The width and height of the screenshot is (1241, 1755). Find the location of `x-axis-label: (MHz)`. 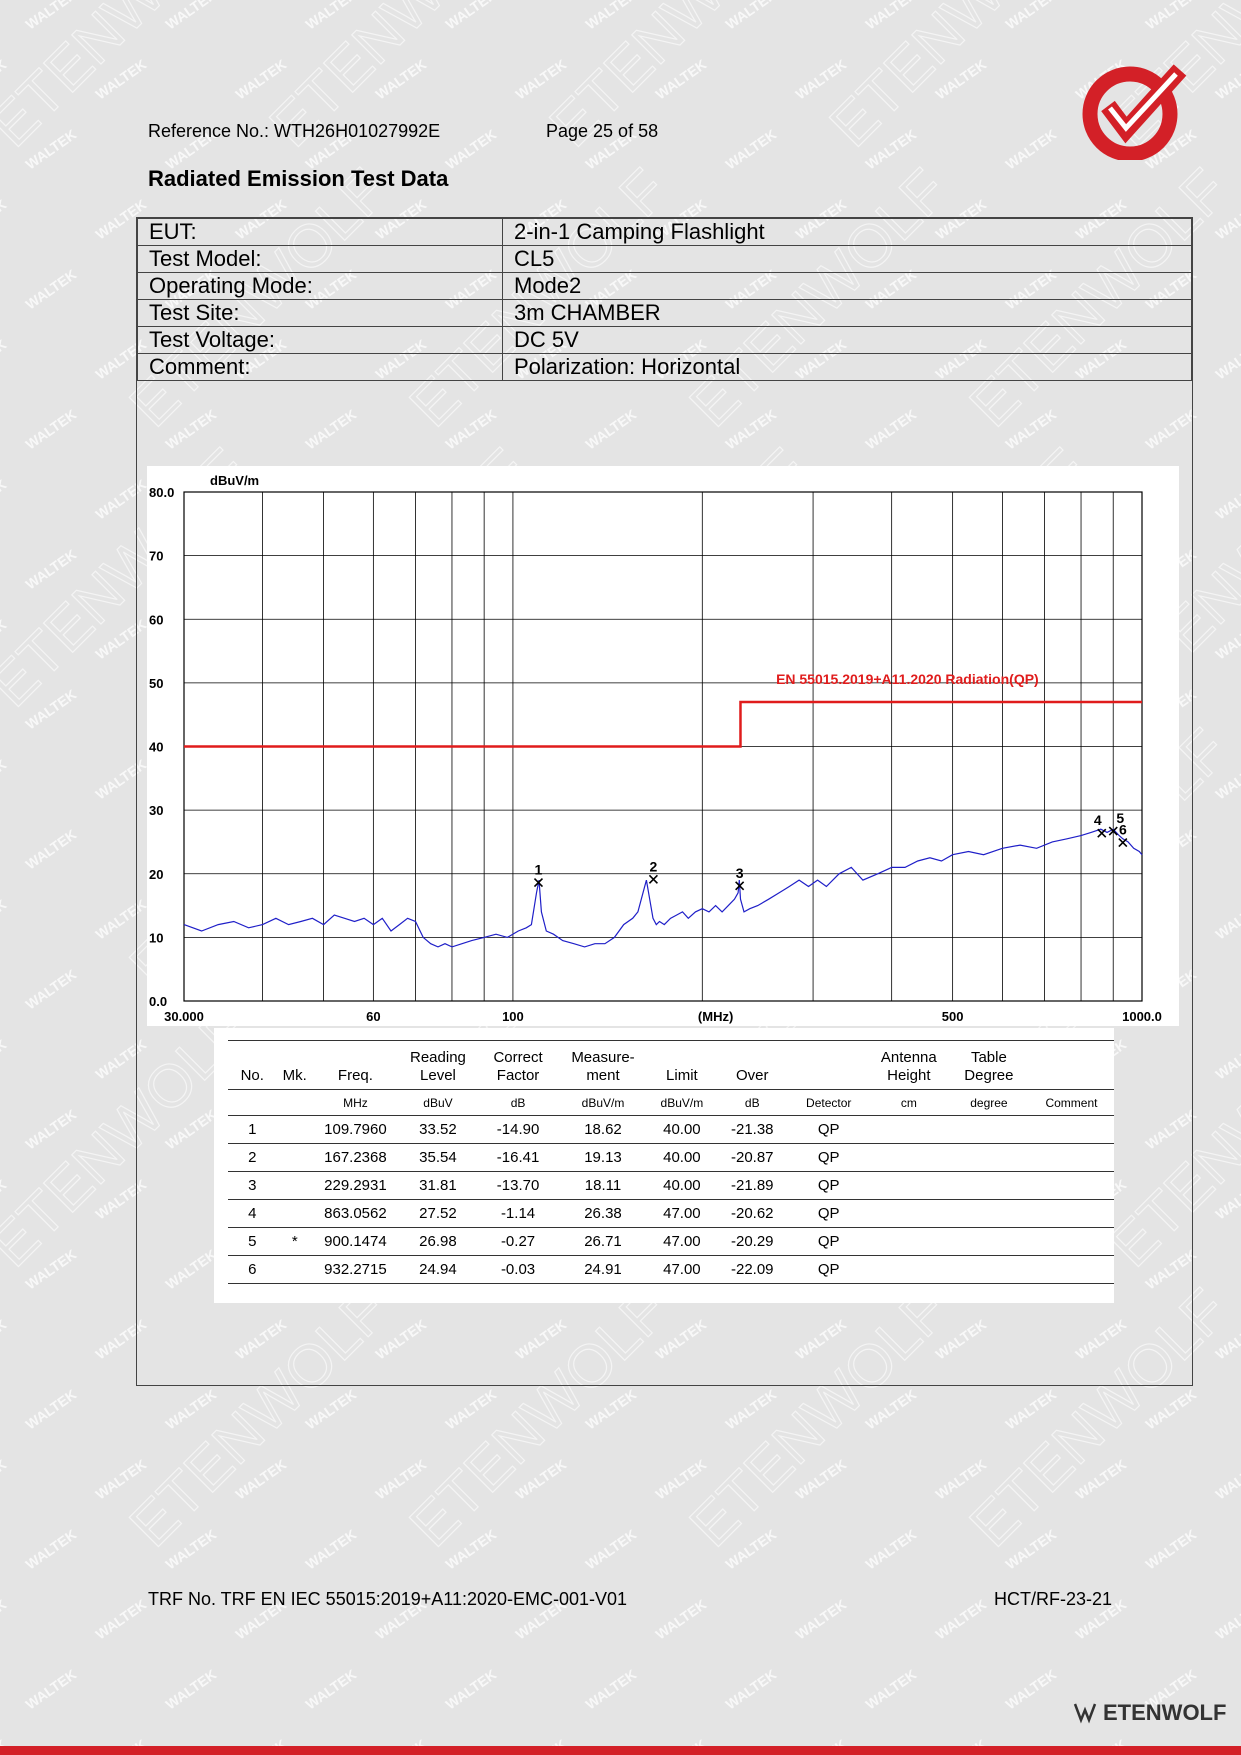

x-axis-label: (MHz) is located at coordinates (715, 1016).